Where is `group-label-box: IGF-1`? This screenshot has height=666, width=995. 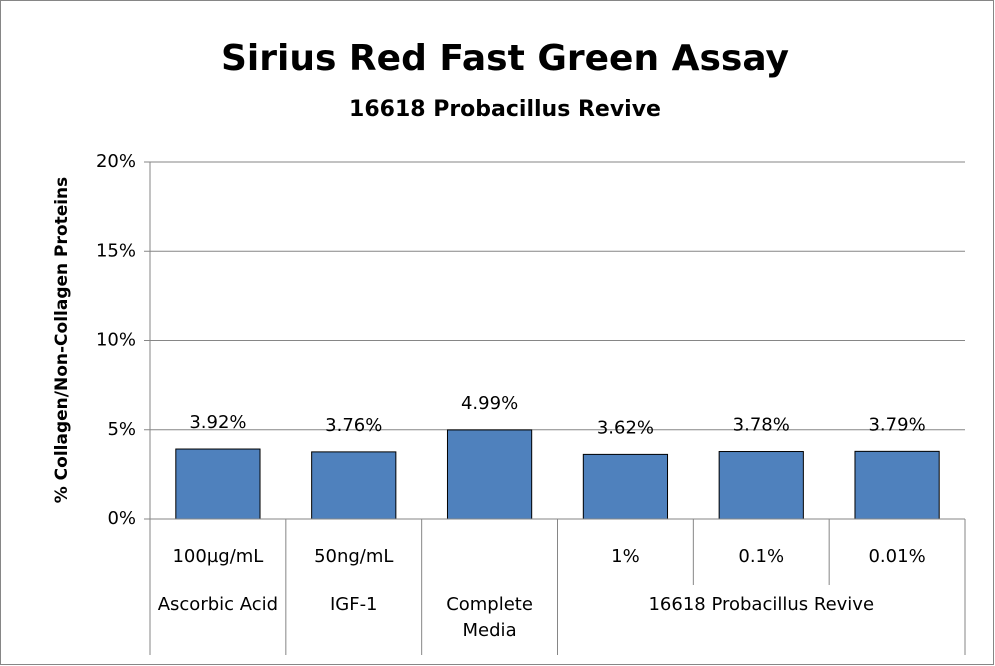
group-label-box: IGF-1 is located at coordinates (353, 604).